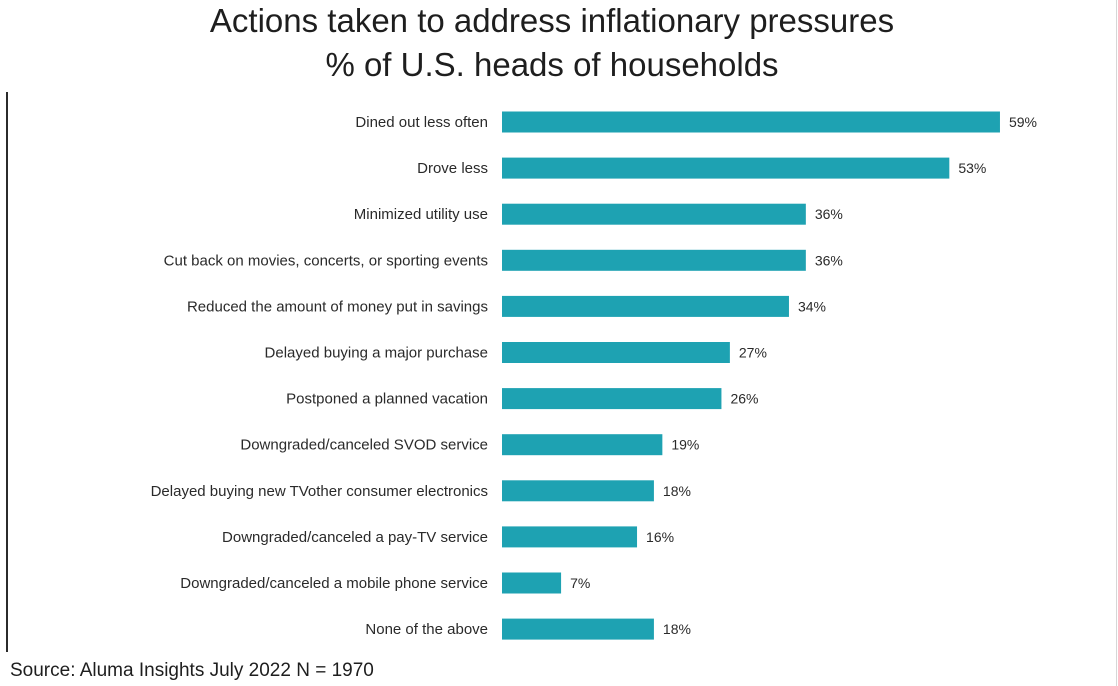 Image resolution: width=1118 pixels, height=686 pixels. I want to click on category-label: Downgraded/canceled a pay-TV service, so click(355, 537).